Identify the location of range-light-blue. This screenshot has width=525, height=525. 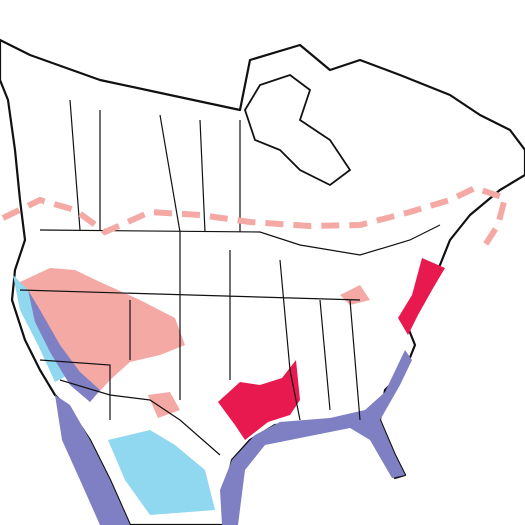
(161, 472).